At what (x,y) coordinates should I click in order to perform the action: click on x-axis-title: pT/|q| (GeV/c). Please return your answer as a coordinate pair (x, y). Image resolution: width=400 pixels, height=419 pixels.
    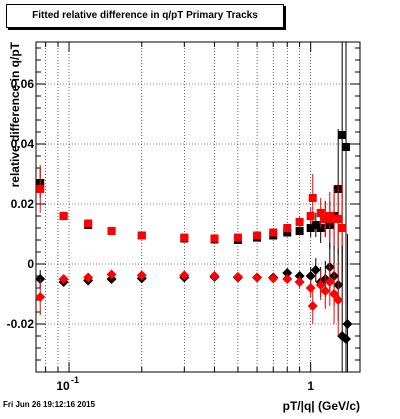
    Looking at the image, I should click on (321, 406).